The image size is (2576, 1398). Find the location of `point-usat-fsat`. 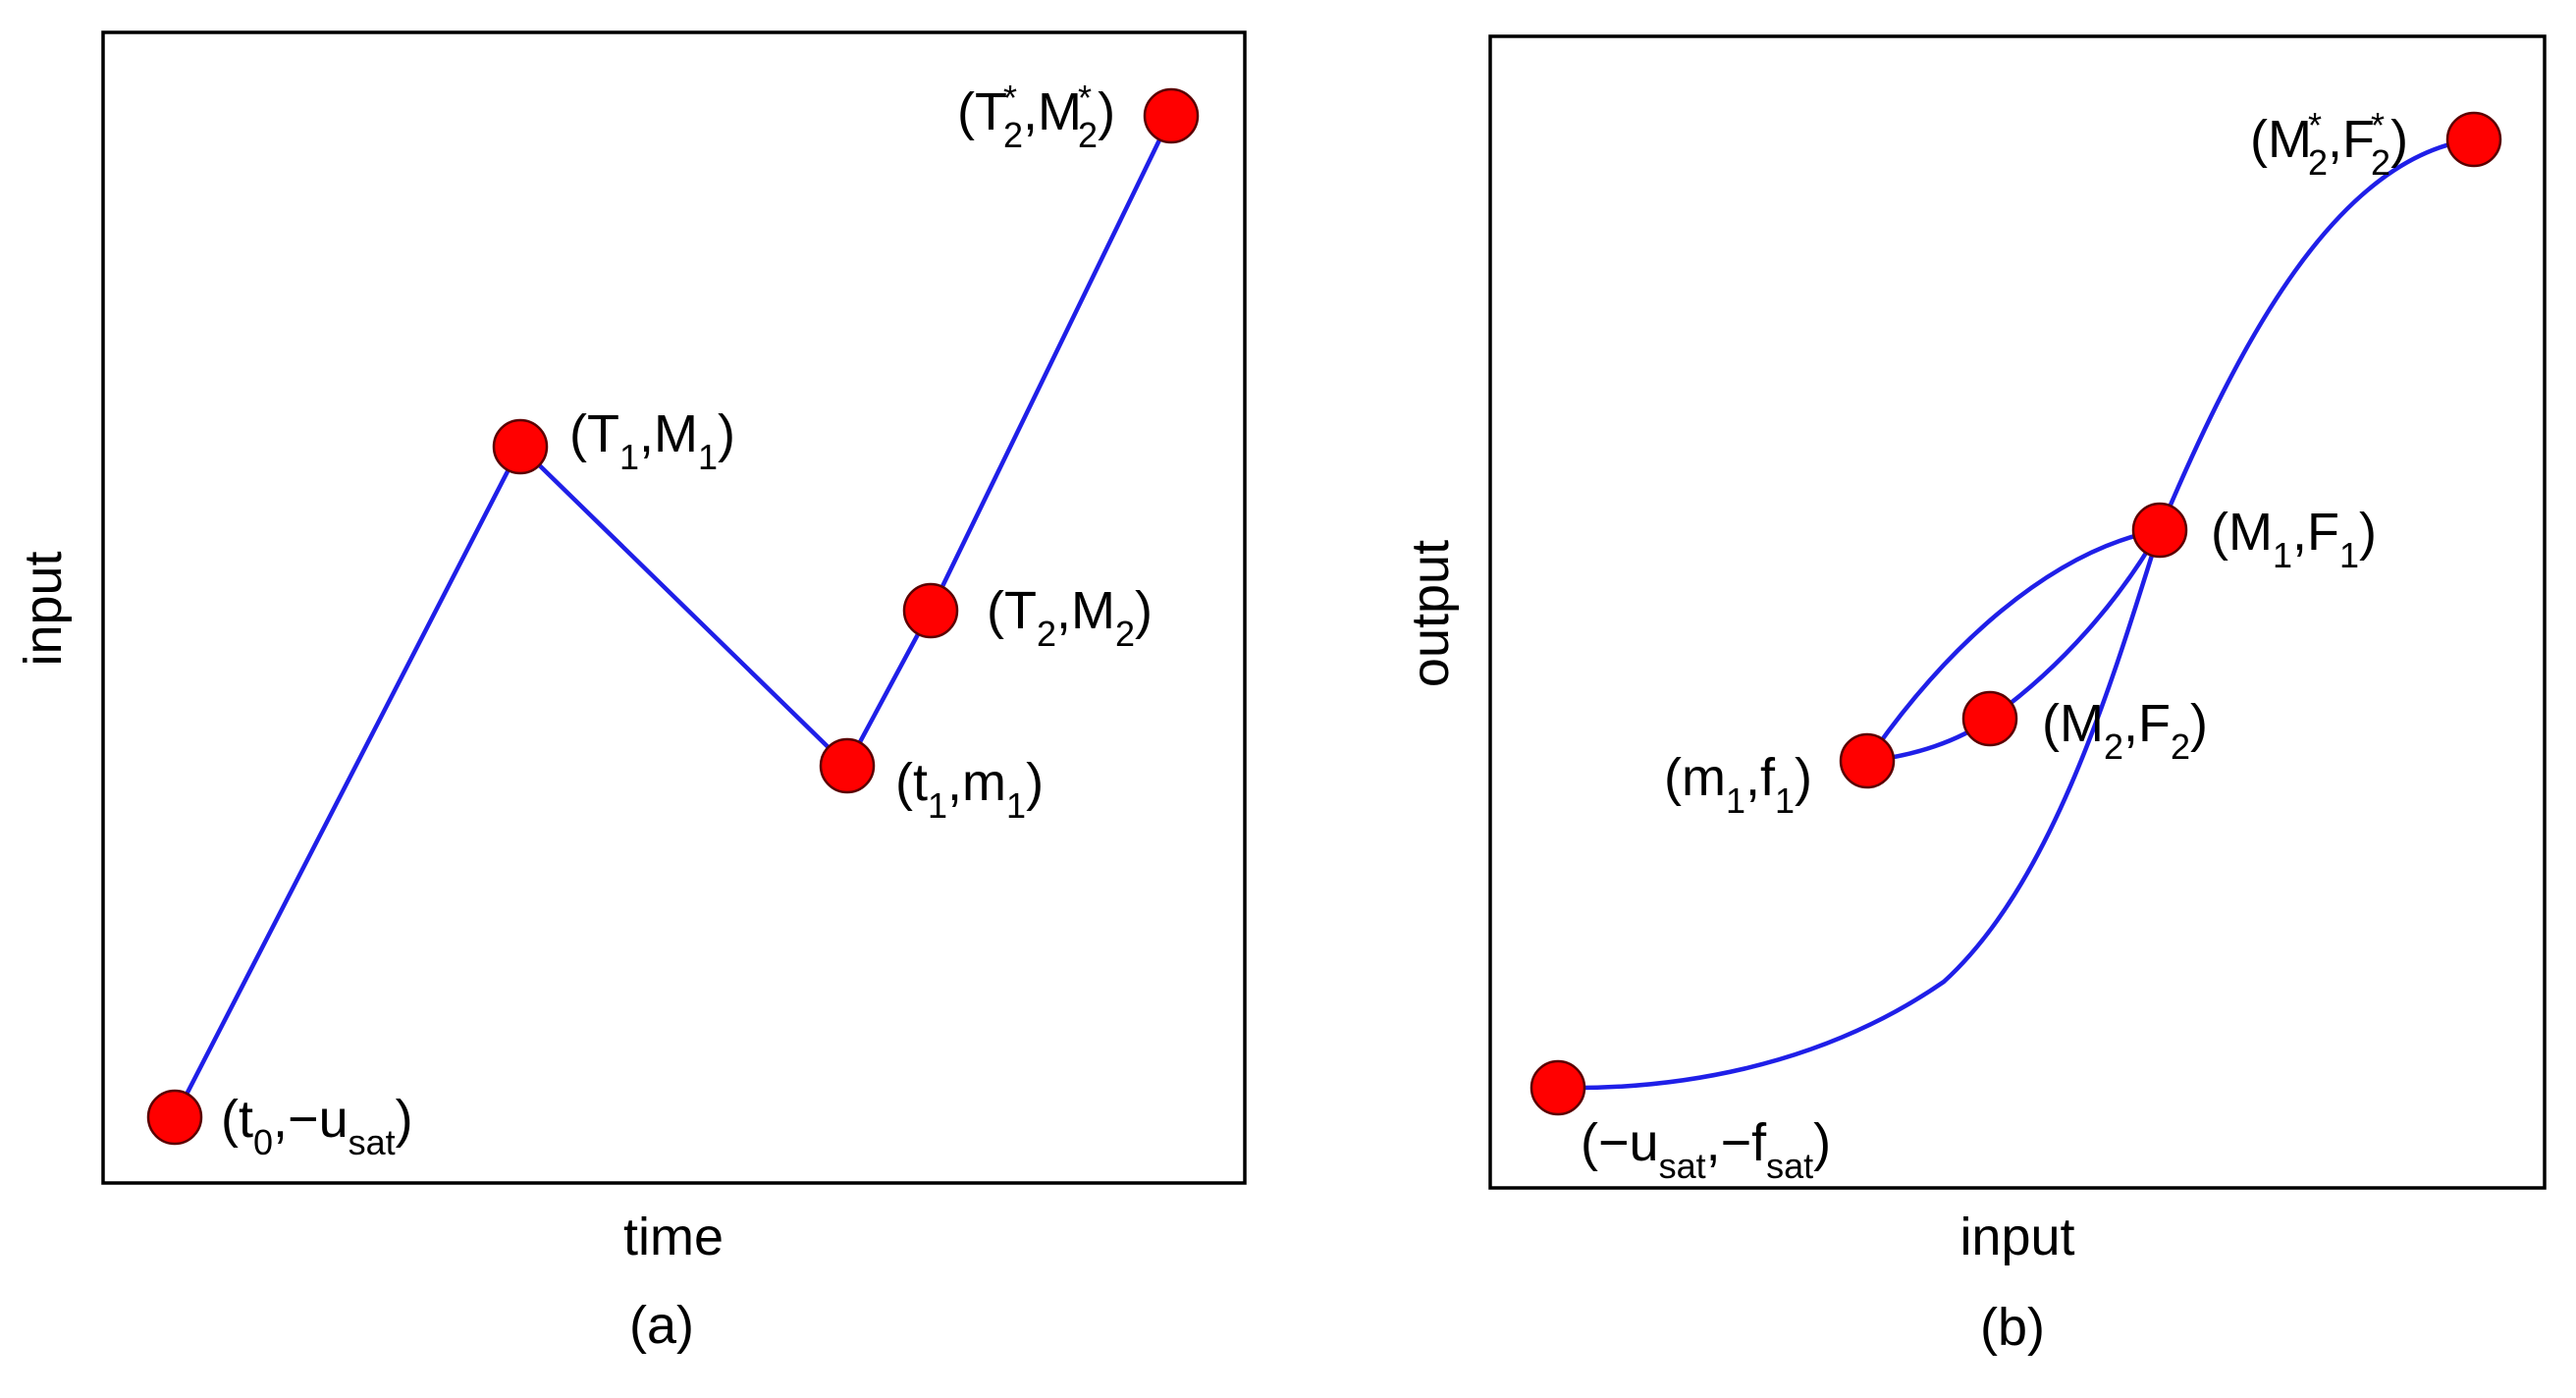

point-usat-fsat is located at coordinates (1558, 1087).